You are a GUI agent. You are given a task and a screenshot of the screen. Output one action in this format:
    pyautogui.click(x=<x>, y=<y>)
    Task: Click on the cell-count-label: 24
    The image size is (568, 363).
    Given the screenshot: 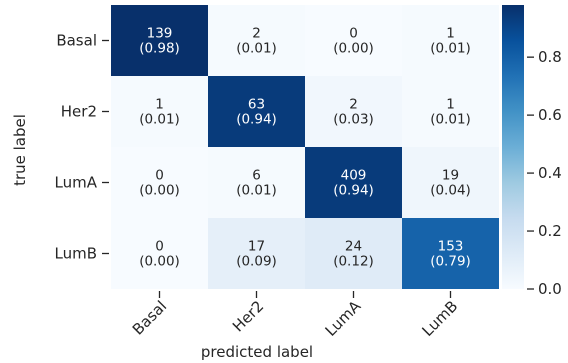 What is the action you would take?
    pyautogui.click(x=353, y=247)
    